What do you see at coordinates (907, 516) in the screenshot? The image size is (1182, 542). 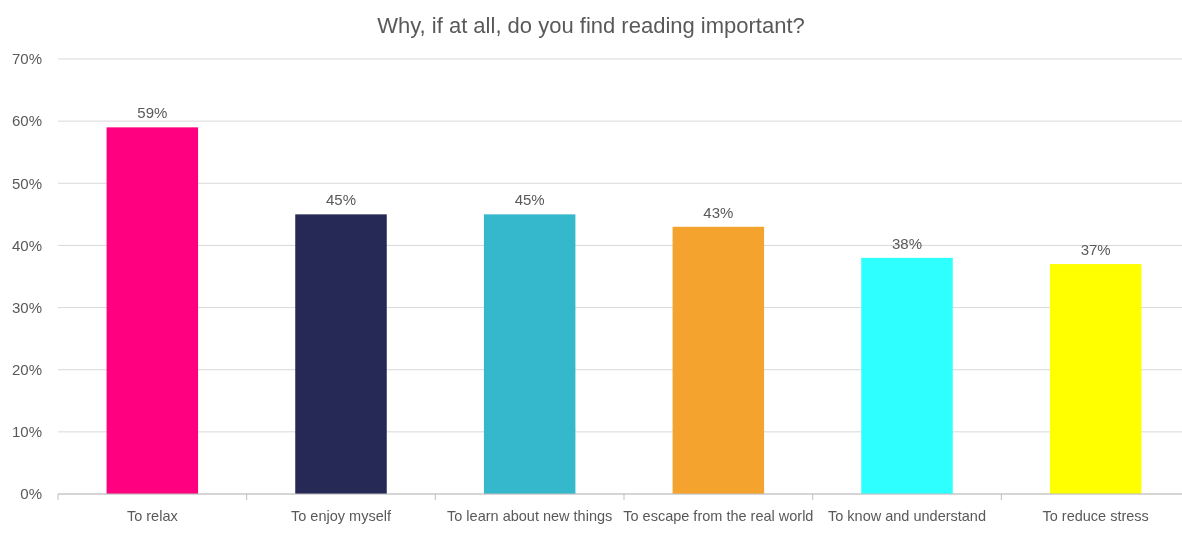 I see `x-tick-label: To know and understand` at bounding box center [907, 516].